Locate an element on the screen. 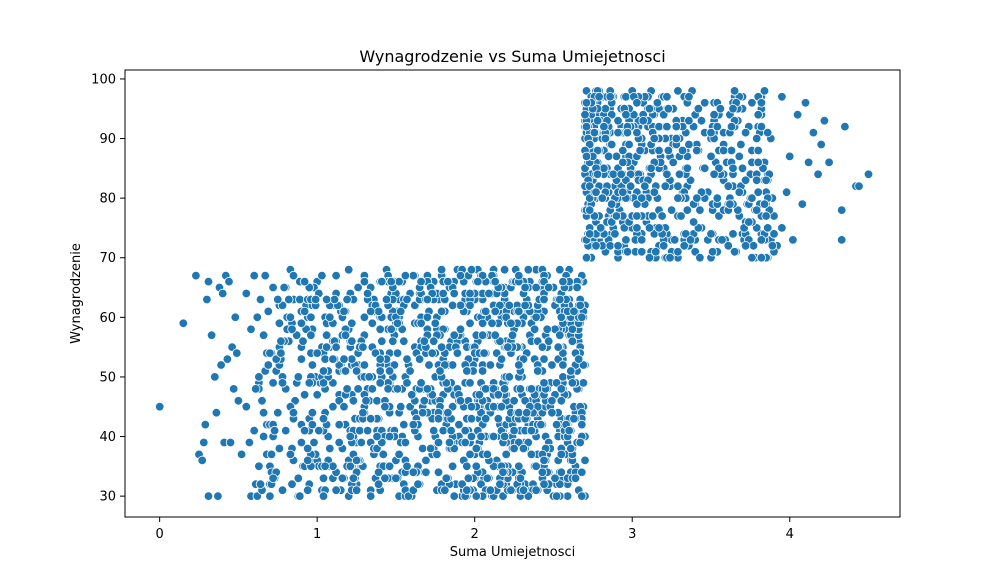 The width and height of the screenshot is (1000, 581). x-tick-label: 4 is located at coordinates (790, 534).